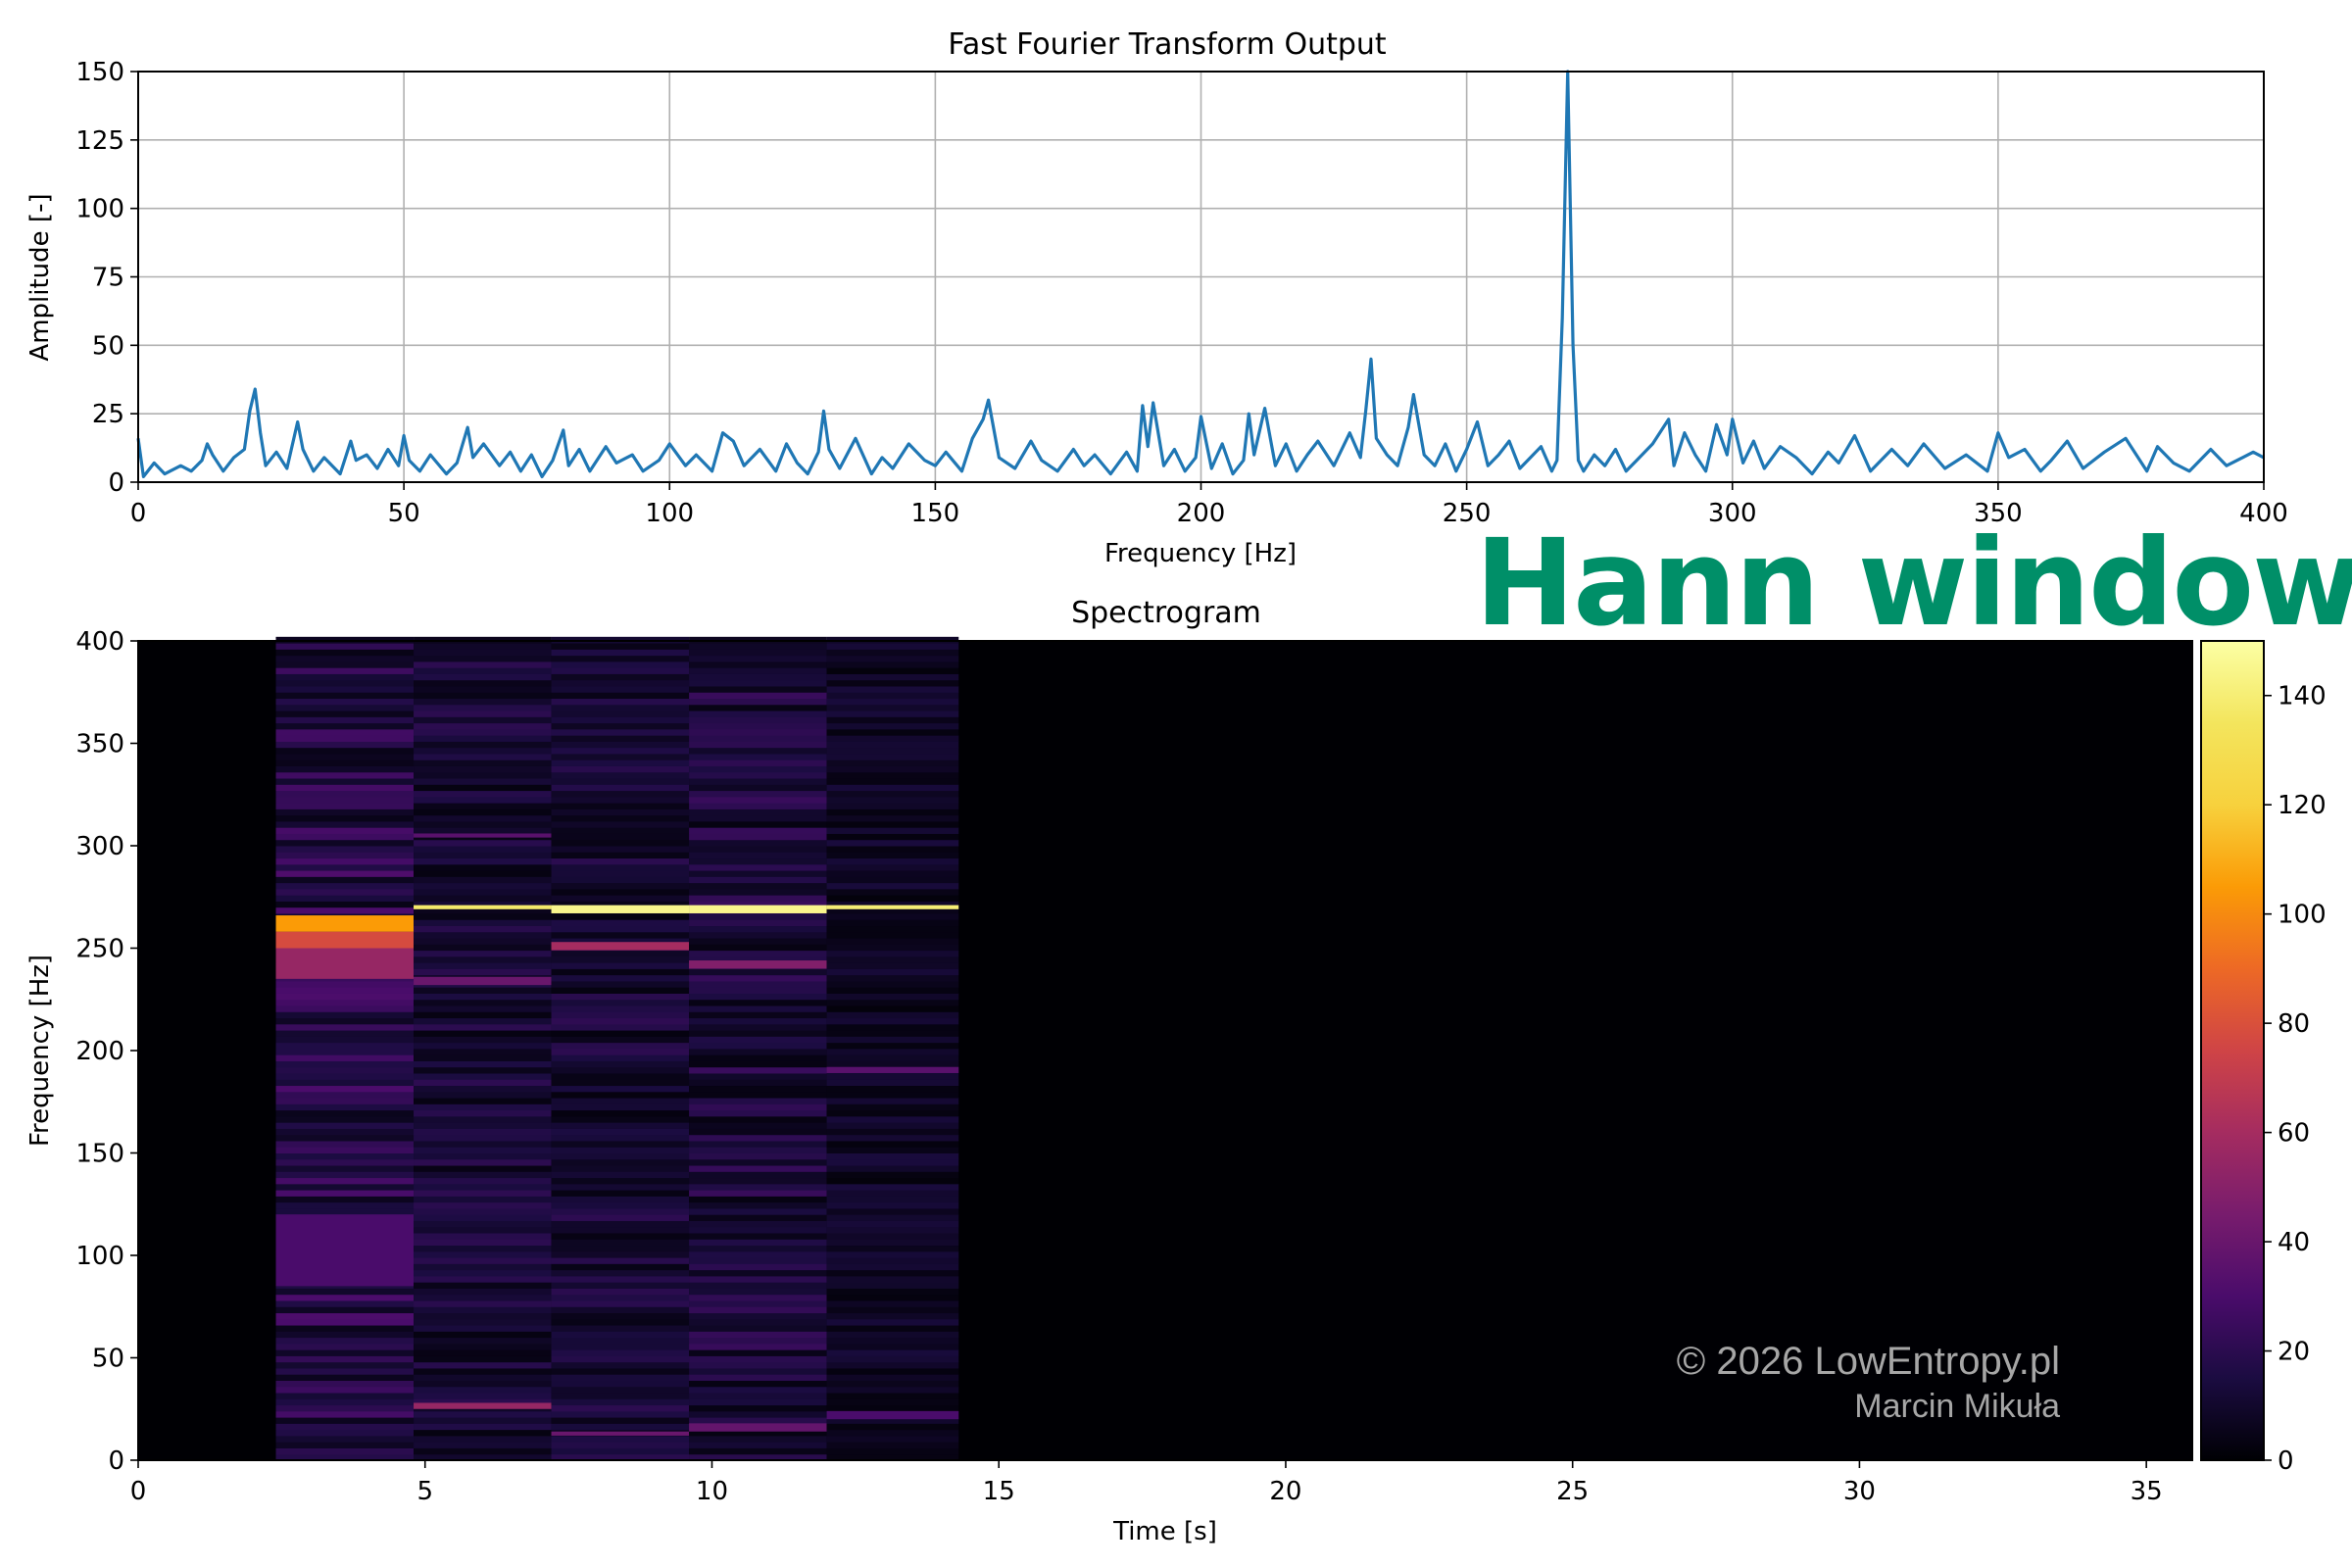 The width and height of the screenshot is (2352, 1568). I want to click on fft-x-tick-label: 200, so click(1201, 513).